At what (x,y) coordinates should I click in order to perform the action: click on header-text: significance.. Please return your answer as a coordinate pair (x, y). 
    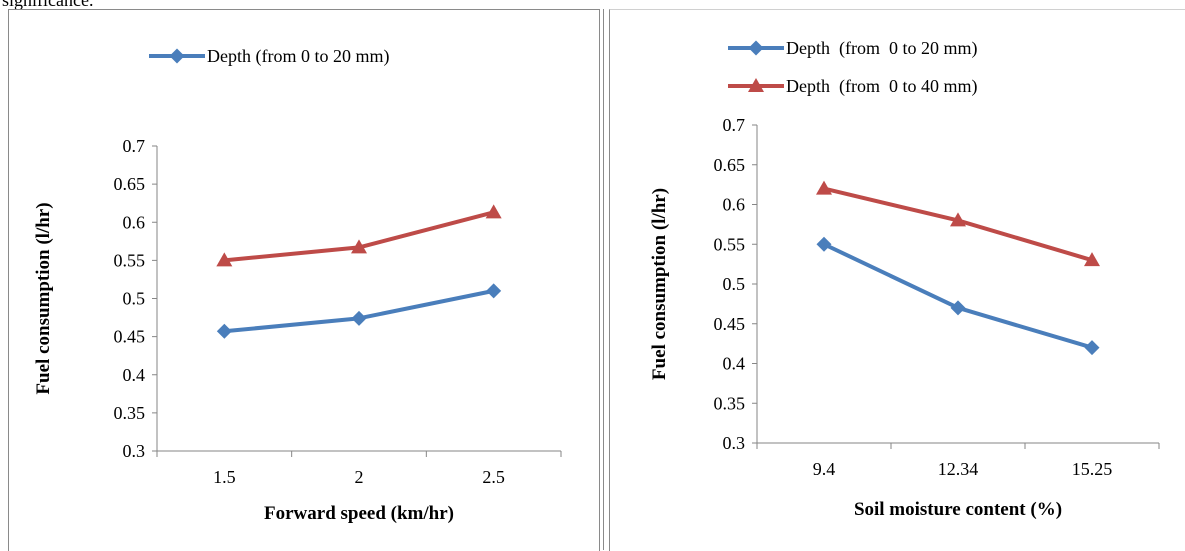
    Looking at the image, I should click on (48, 5).